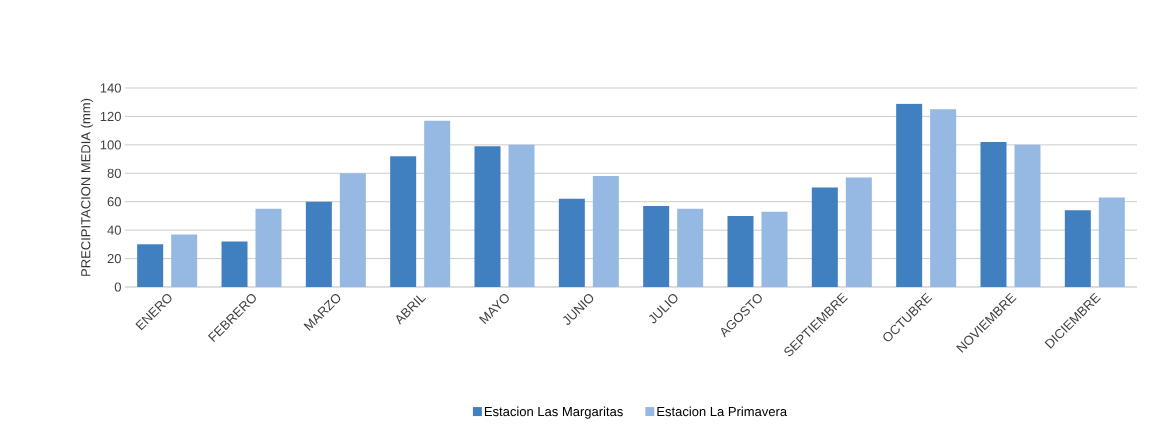 The height and width of the screenshot is (444, 1156). What do you see at coordinates (114, 258) in the screenshot?
I see `y-tick-label: 20` at bounding box center [114, 258].